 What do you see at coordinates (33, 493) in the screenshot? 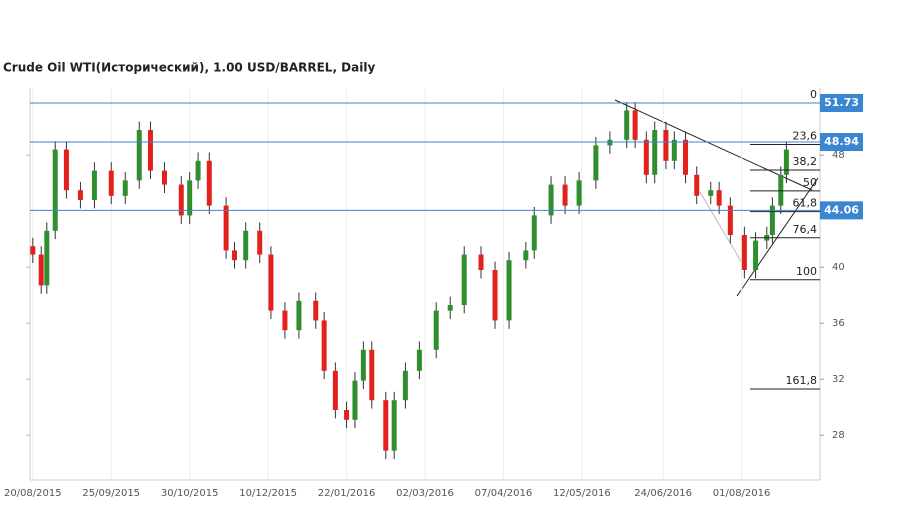
I see `x-tick-label: 20/08/2015` at bounding box center [33, 493].